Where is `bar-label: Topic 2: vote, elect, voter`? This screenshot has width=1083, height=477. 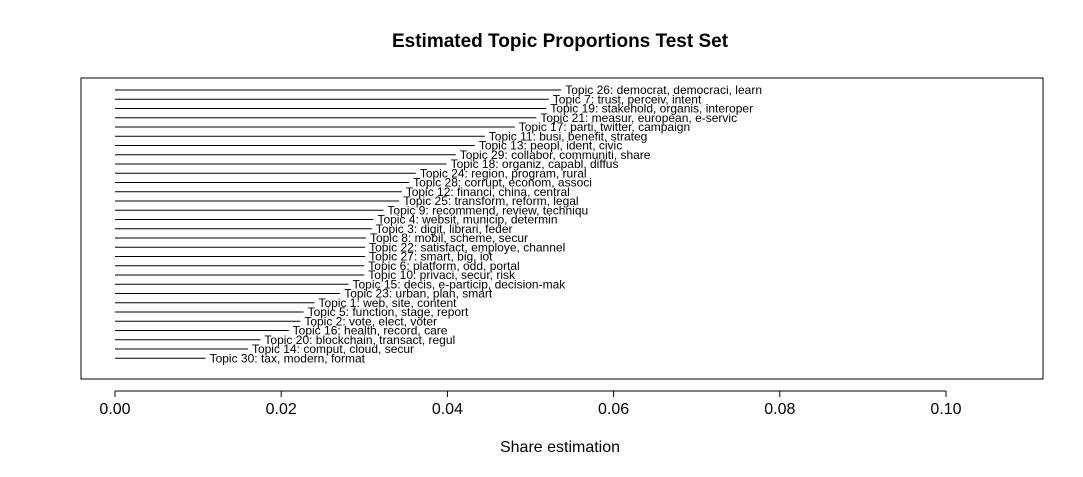 bar-label: Topic 2: vote, elect, voter is located at coordinates (370, 321).